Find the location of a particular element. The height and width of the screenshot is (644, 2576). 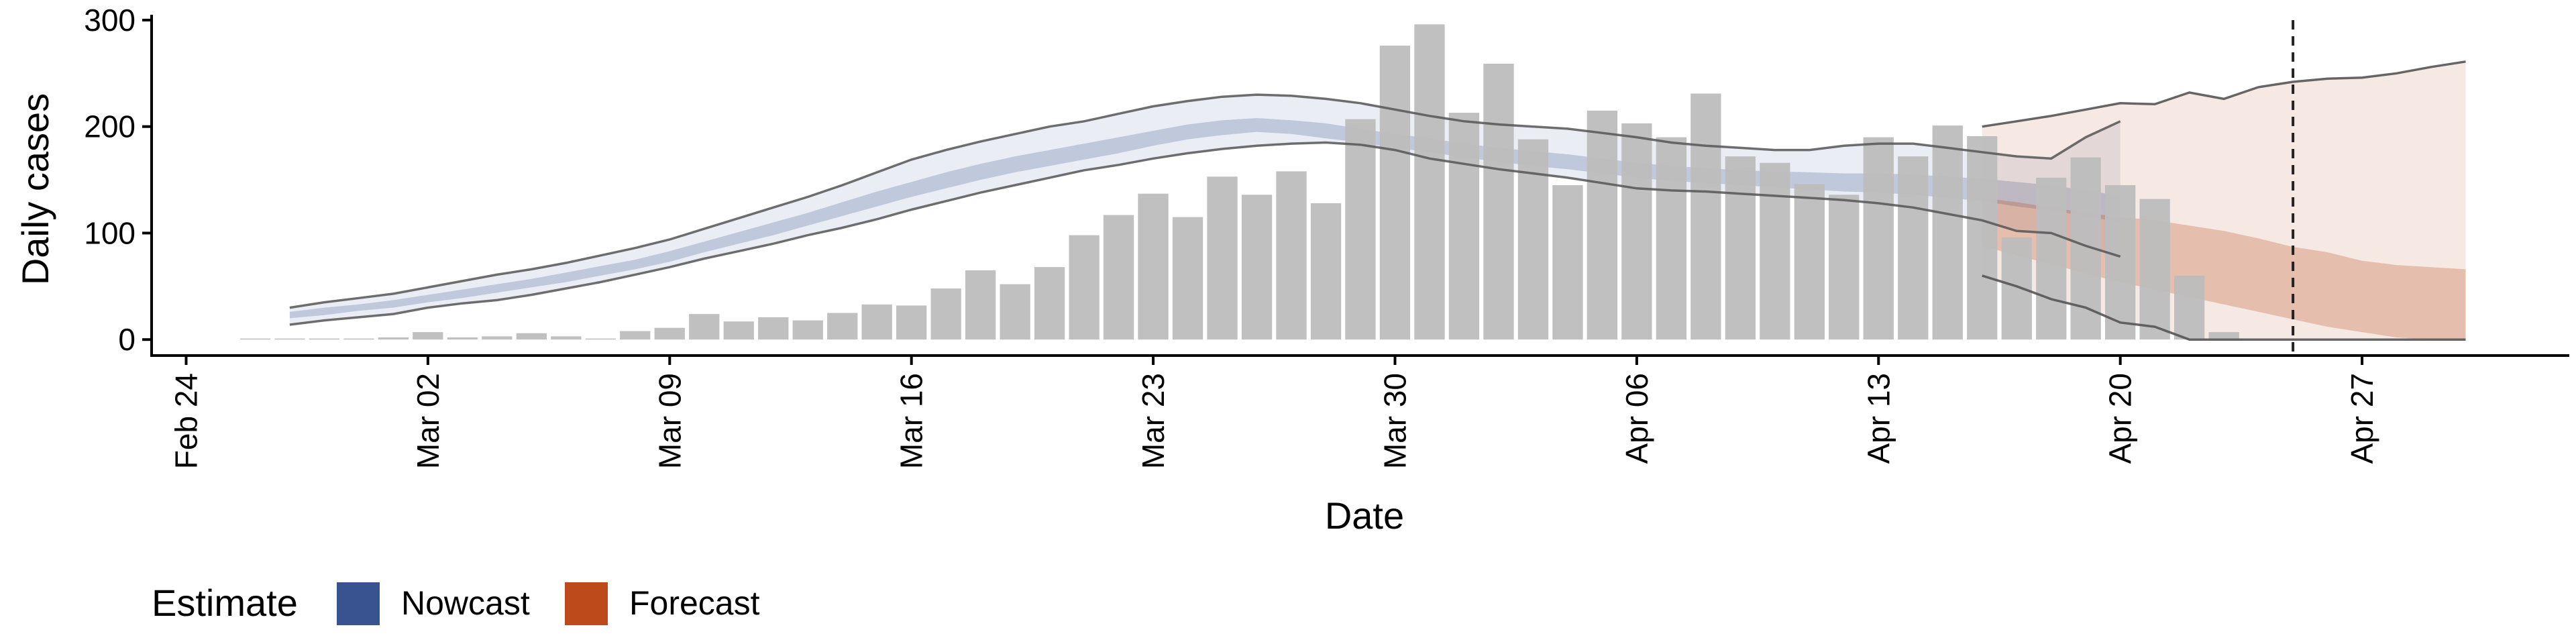

legend: Estimate Nowcast Forecast is located at coordinates (456, 603).